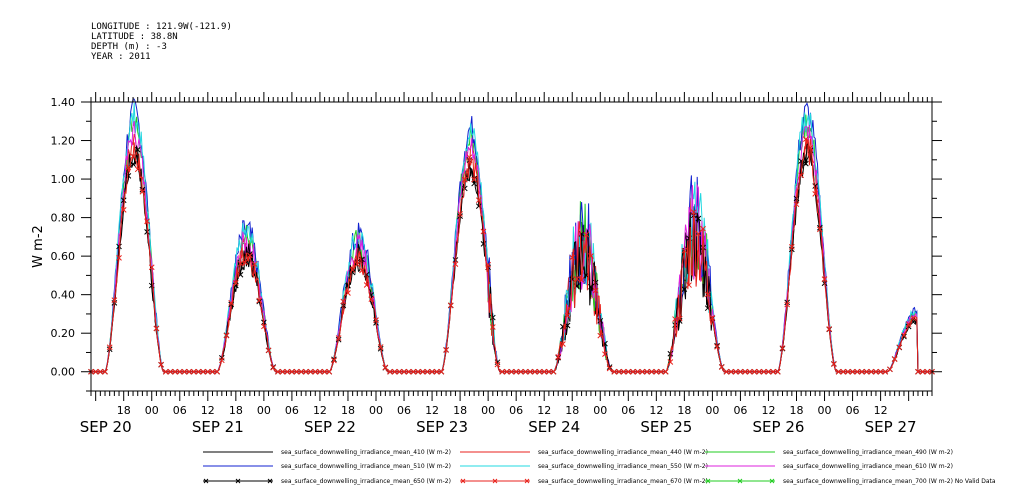  What do you see at coordinates (779, 427) in the screenshot?
I see `date-label: SEP 26` at bounding box center [779, 427].